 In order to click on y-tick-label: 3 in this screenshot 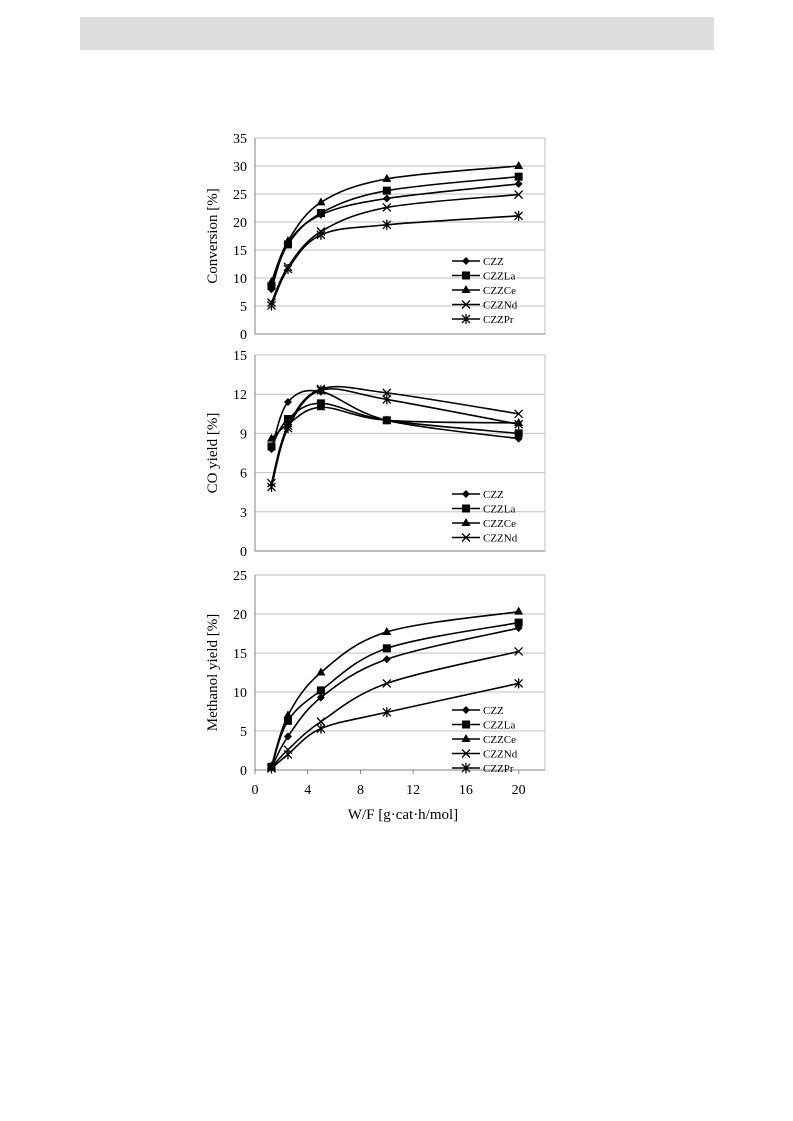, I will do `click(243, 513)`.